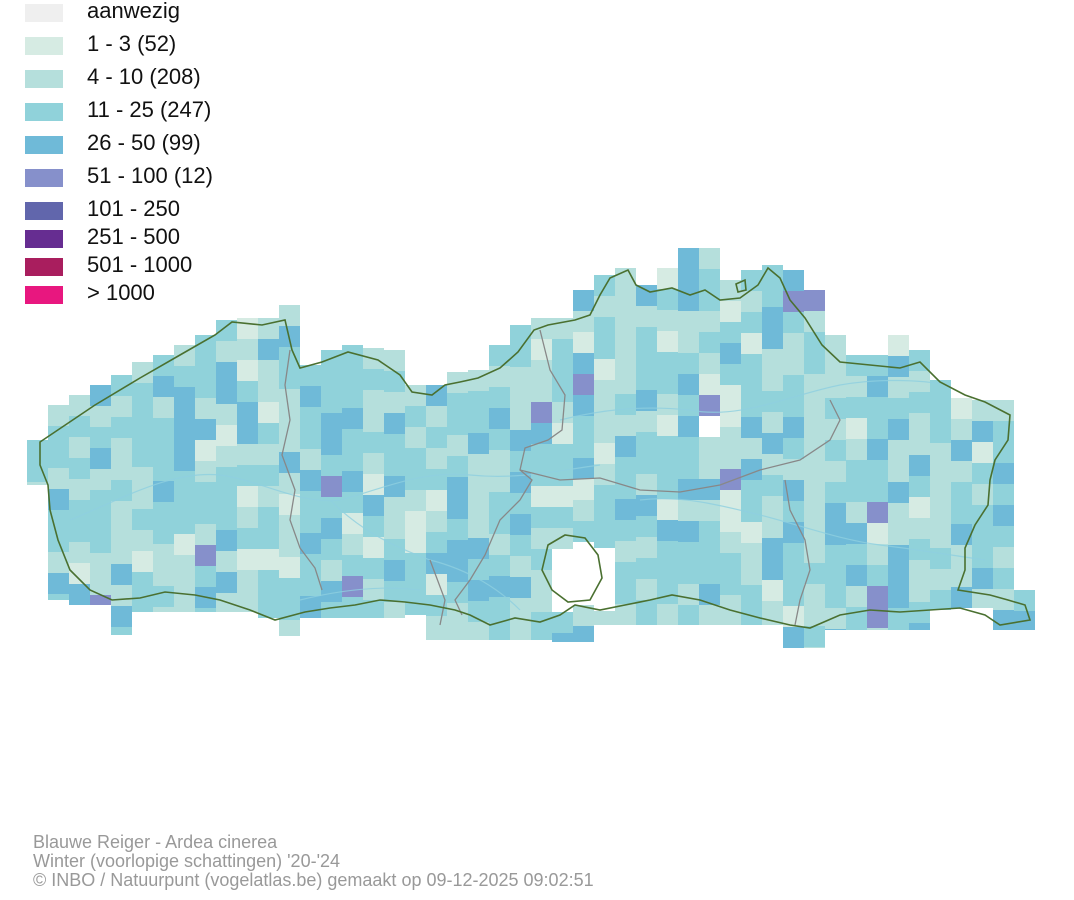 The image size is (1074, 900). I want to click on legend-label: 501 - 1000, so click(140, 264).